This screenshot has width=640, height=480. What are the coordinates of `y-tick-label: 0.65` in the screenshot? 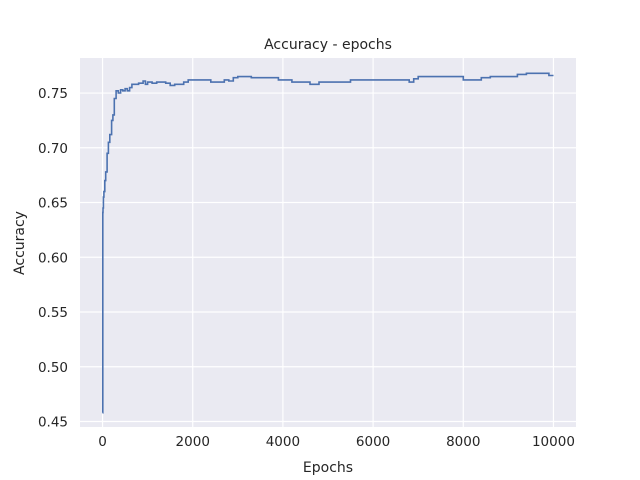 It's located at (53, 204).